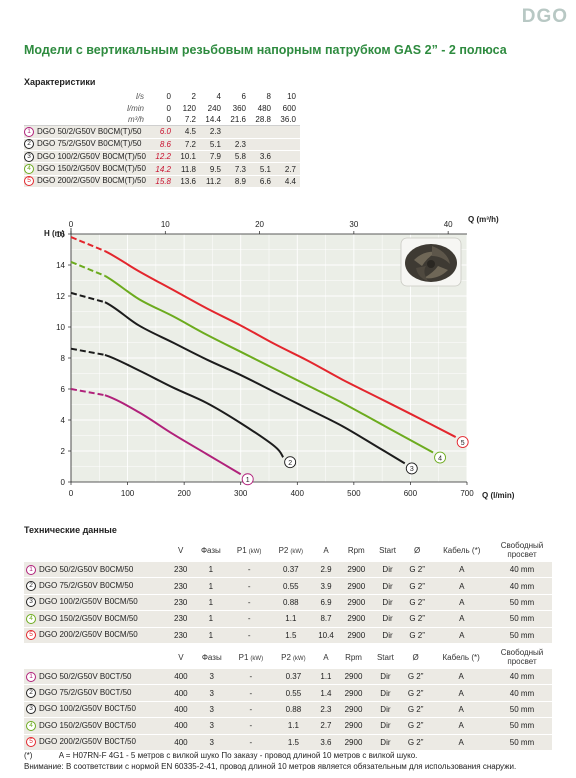 The height and width of the screenshot is (778, 576). What do you see at coordinates (293, 726) in the screenshot?
I see `tech-cell-p2: 1.1` at bounding box center [293, 726].